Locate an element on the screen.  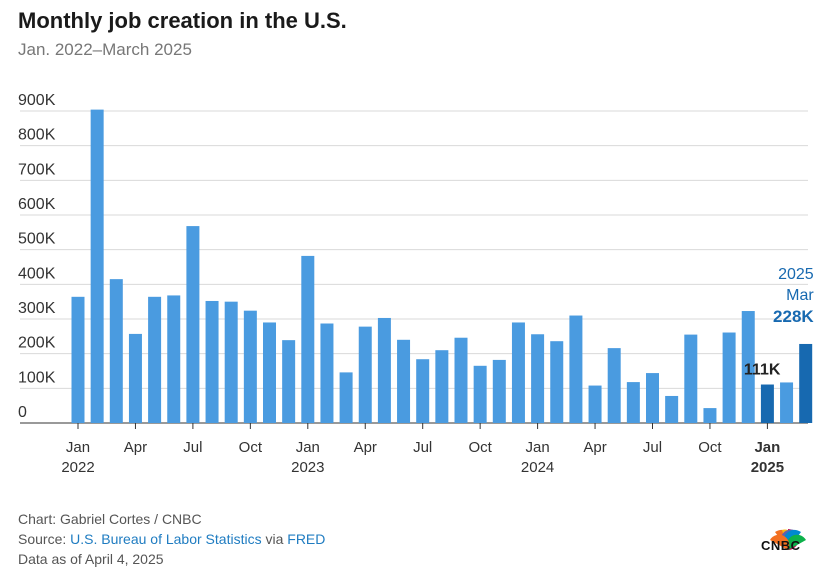
source-bls-link: U.S. Bureau of Labor Statistics is located at coordinates (166, 539).